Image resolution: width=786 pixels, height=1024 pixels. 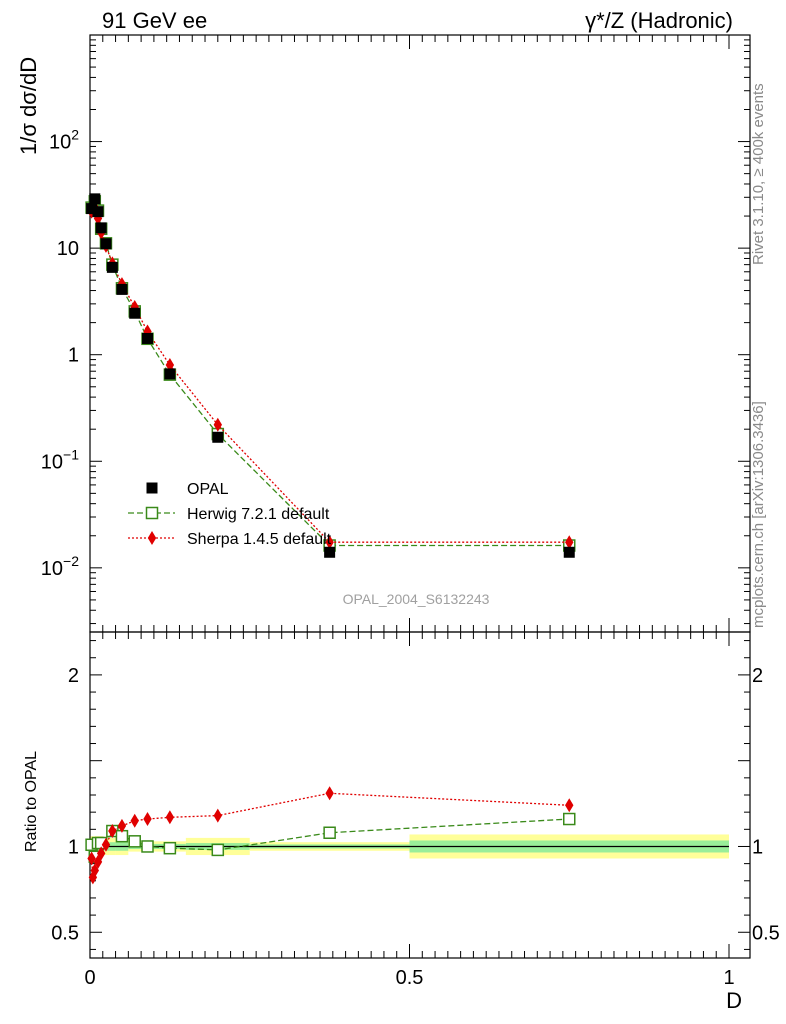 I want to click on legend-label-sherpa: Sherpa 1.4.5 default, so click(x=259, y=539).